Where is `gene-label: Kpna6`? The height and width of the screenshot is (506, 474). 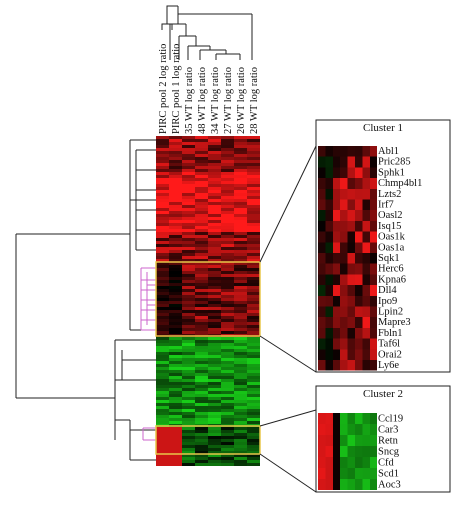
gene-label: Kpna6 is located at coordinates (392, 279).